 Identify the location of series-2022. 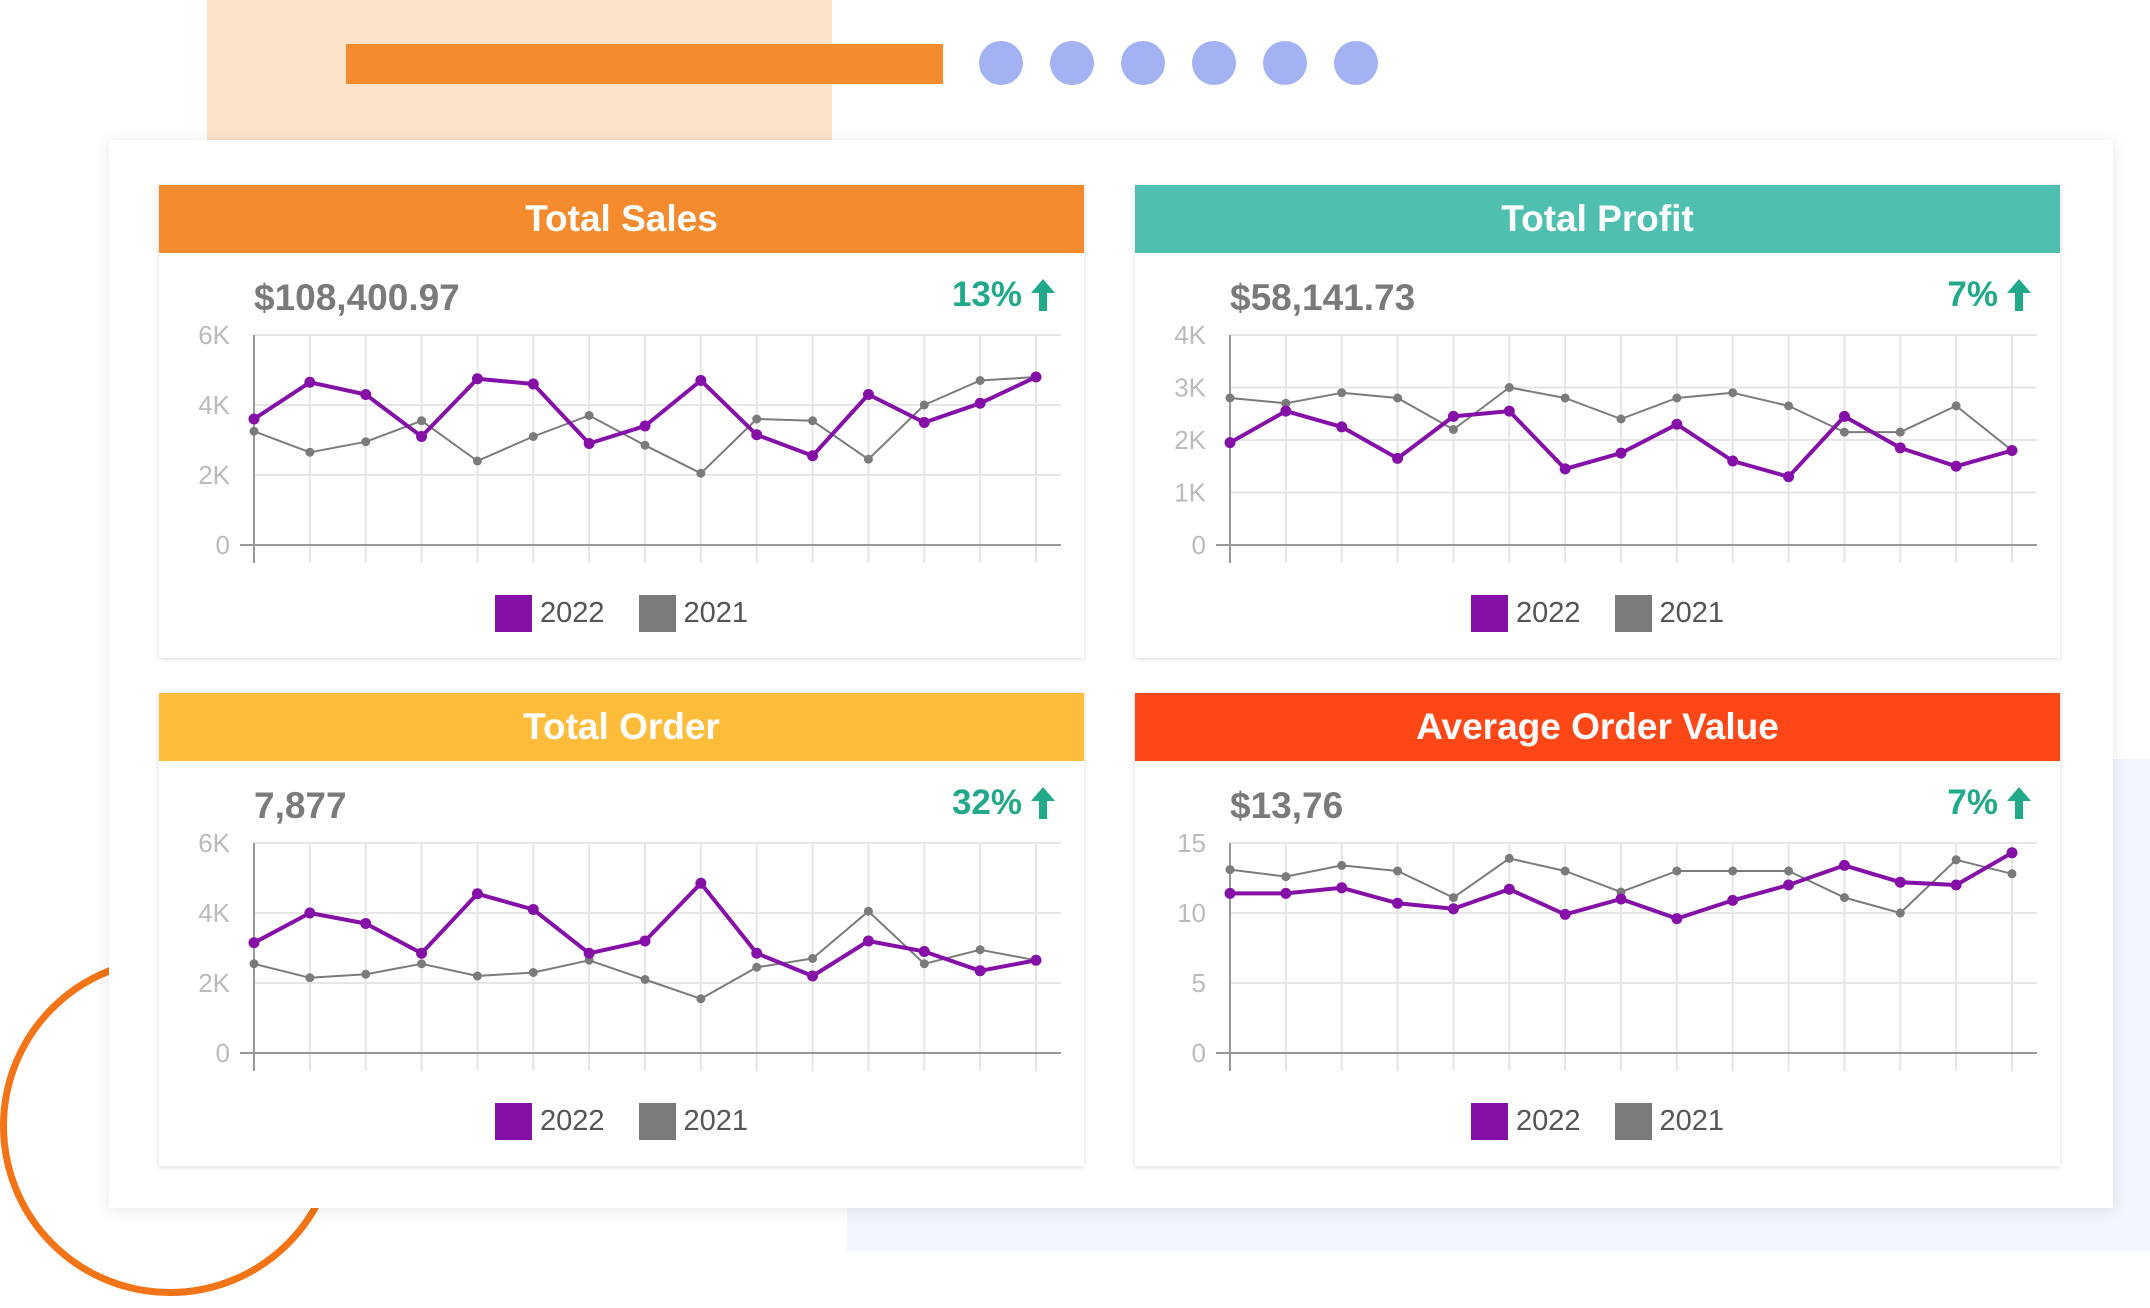
(645, 416).